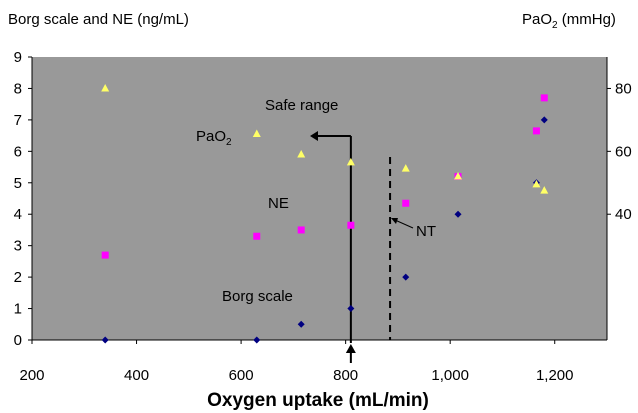 The height and width of the screenshot is (413, 638). What do you see at coordinates (98, 19) in the screenshot?
I see `y-left-axis-title: Borg scale and NE (ng/mL)` at bounding box center [98, 19].